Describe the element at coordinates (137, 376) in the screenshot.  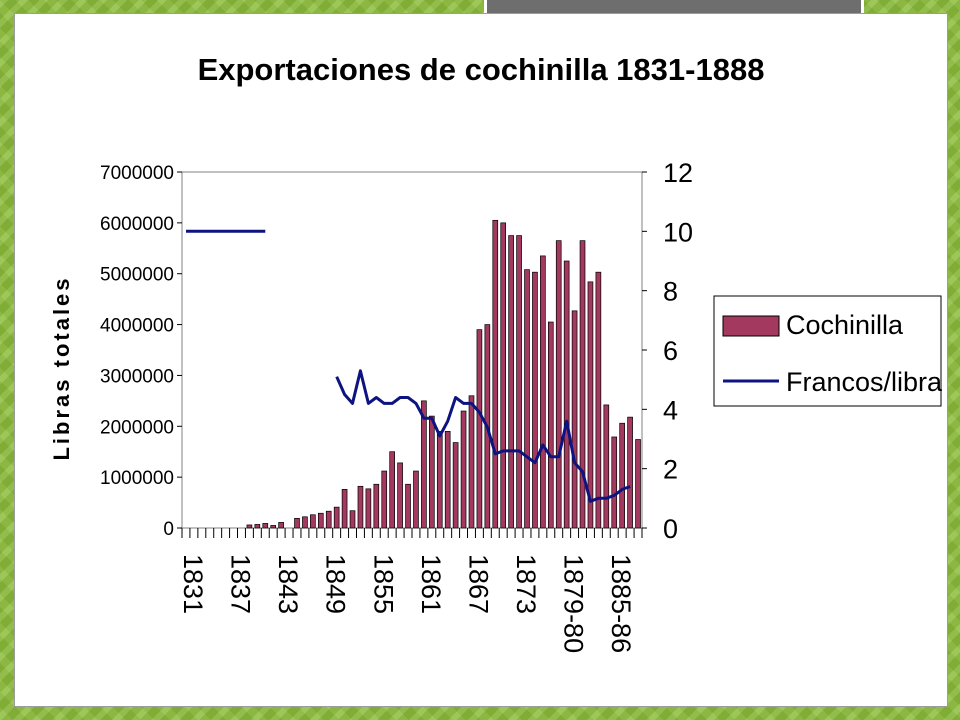
I see `left-axis-tick-label: 3000000` at that location.